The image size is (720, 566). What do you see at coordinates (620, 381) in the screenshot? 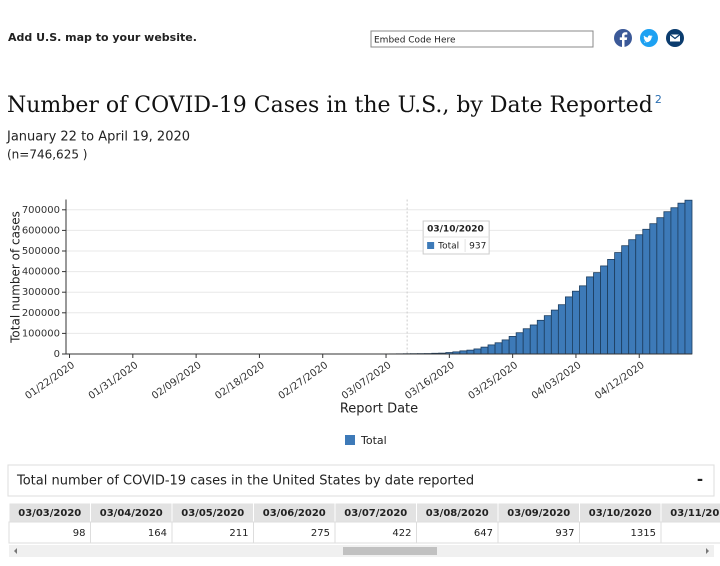
I see `x-tick-label: 04/12/2020` at bounding box center [620, 381].